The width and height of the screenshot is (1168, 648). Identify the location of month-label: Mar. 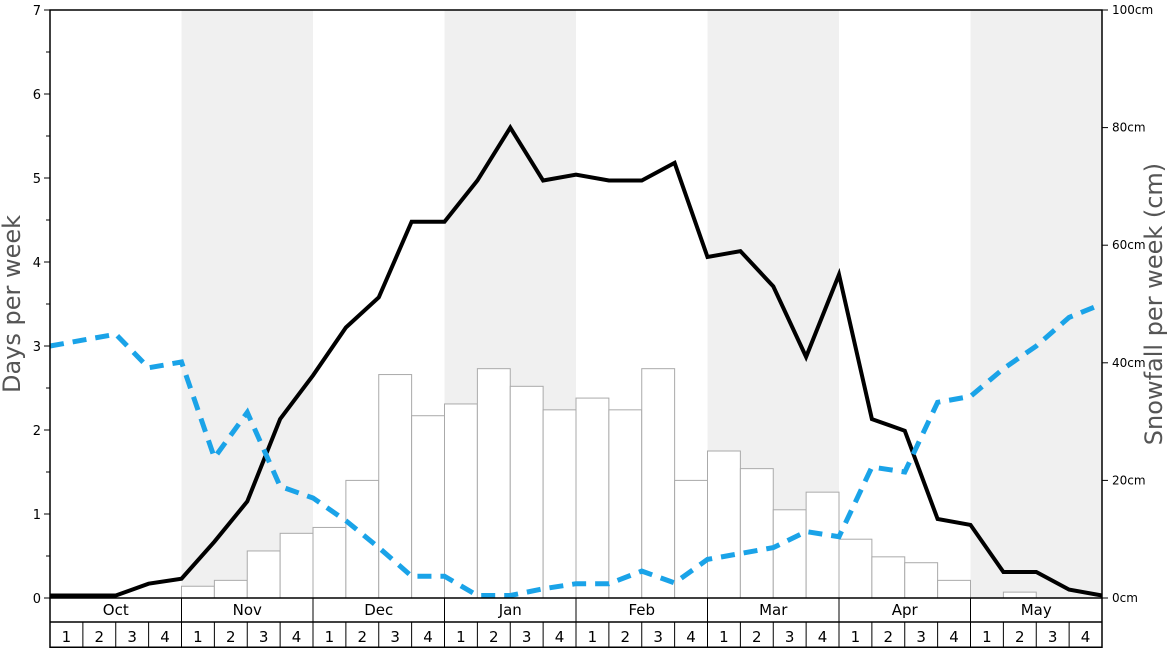
(773, 610).